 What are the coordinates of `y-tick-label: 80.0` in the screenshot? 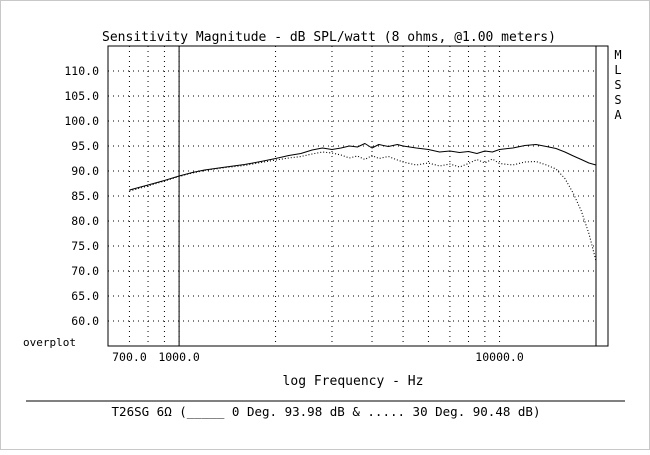 It's located at (85, 221).